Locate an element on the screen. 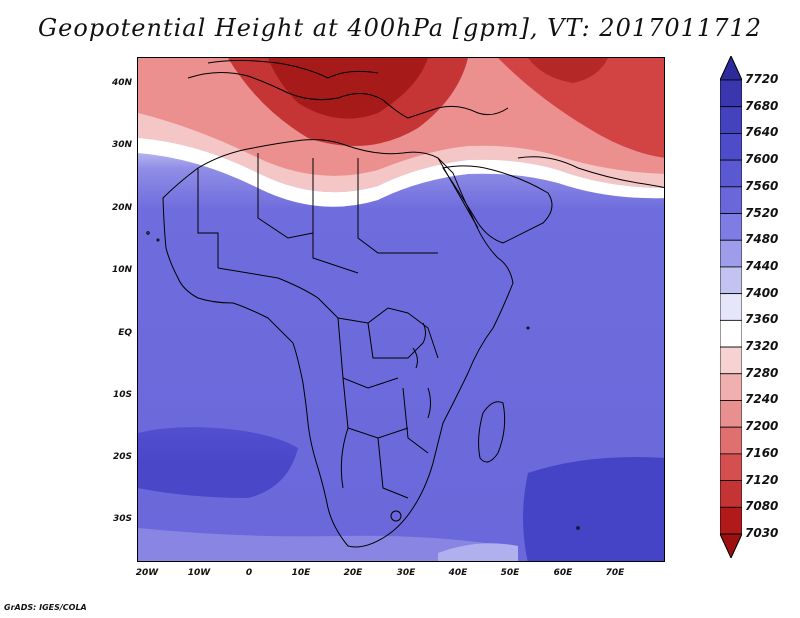 The image size is (800, 618). lat-label: 30N is located at coordinates (121, 145).